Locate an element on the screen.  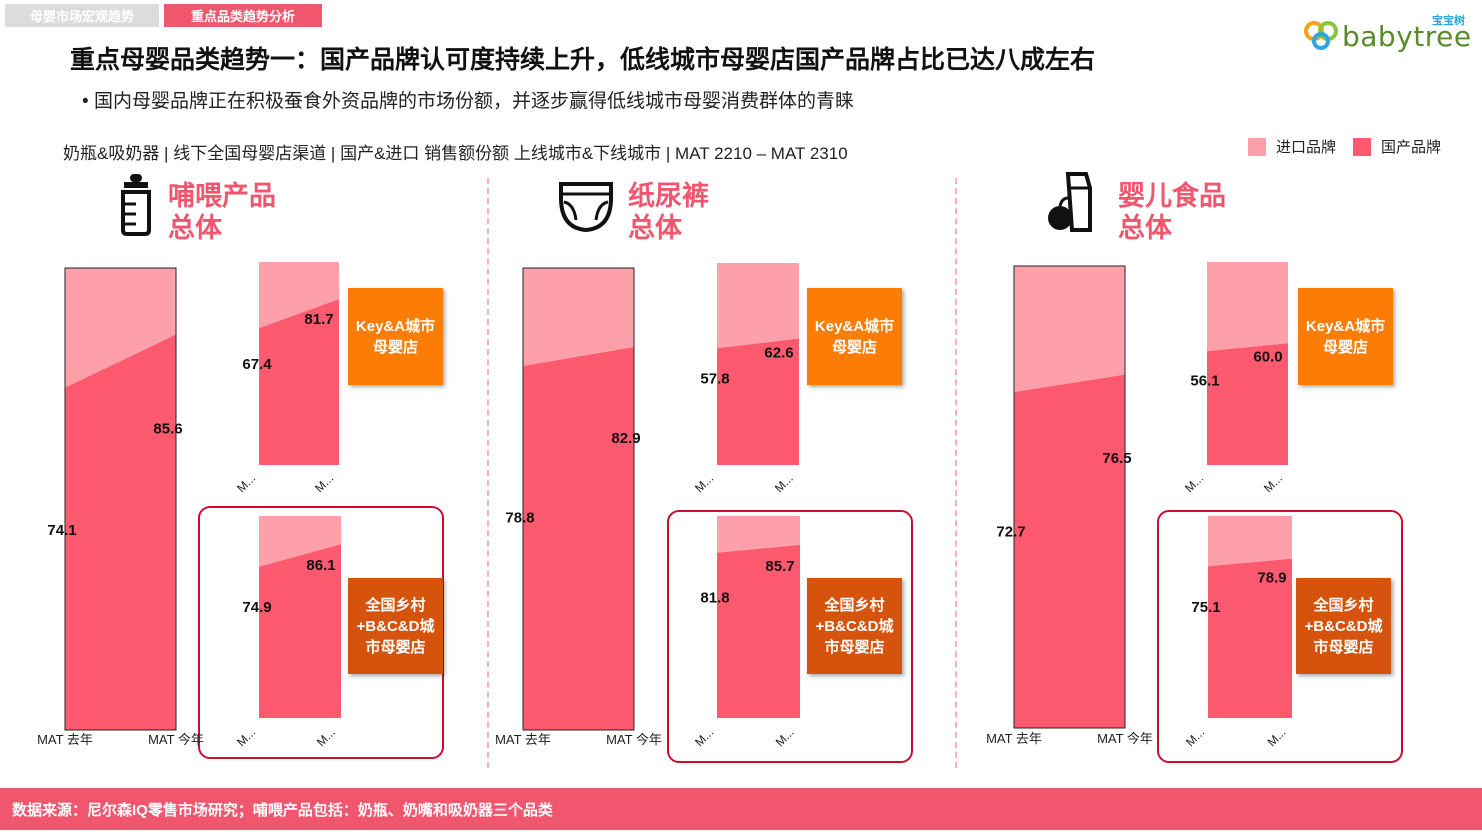
category-label-diapers: 纸尿裤 总体 is located at coordinates (668, 212).